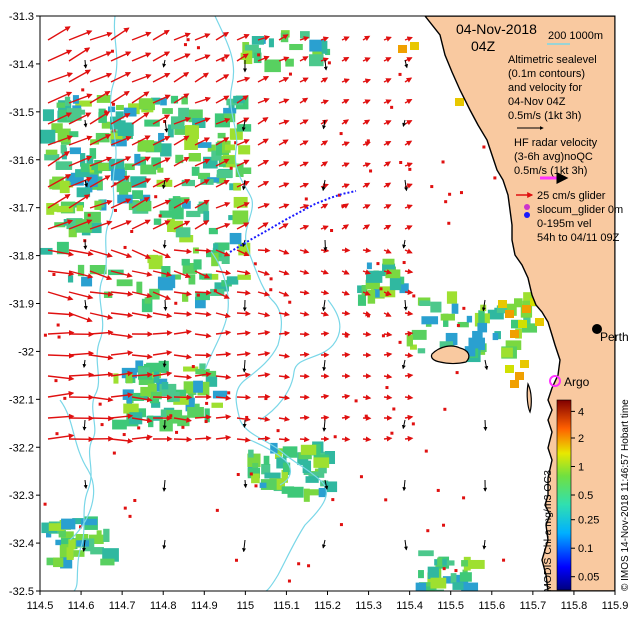 This screenshot has height=630, width=640. I want to click on x-tick-label: 114.5, so click(40, 606).